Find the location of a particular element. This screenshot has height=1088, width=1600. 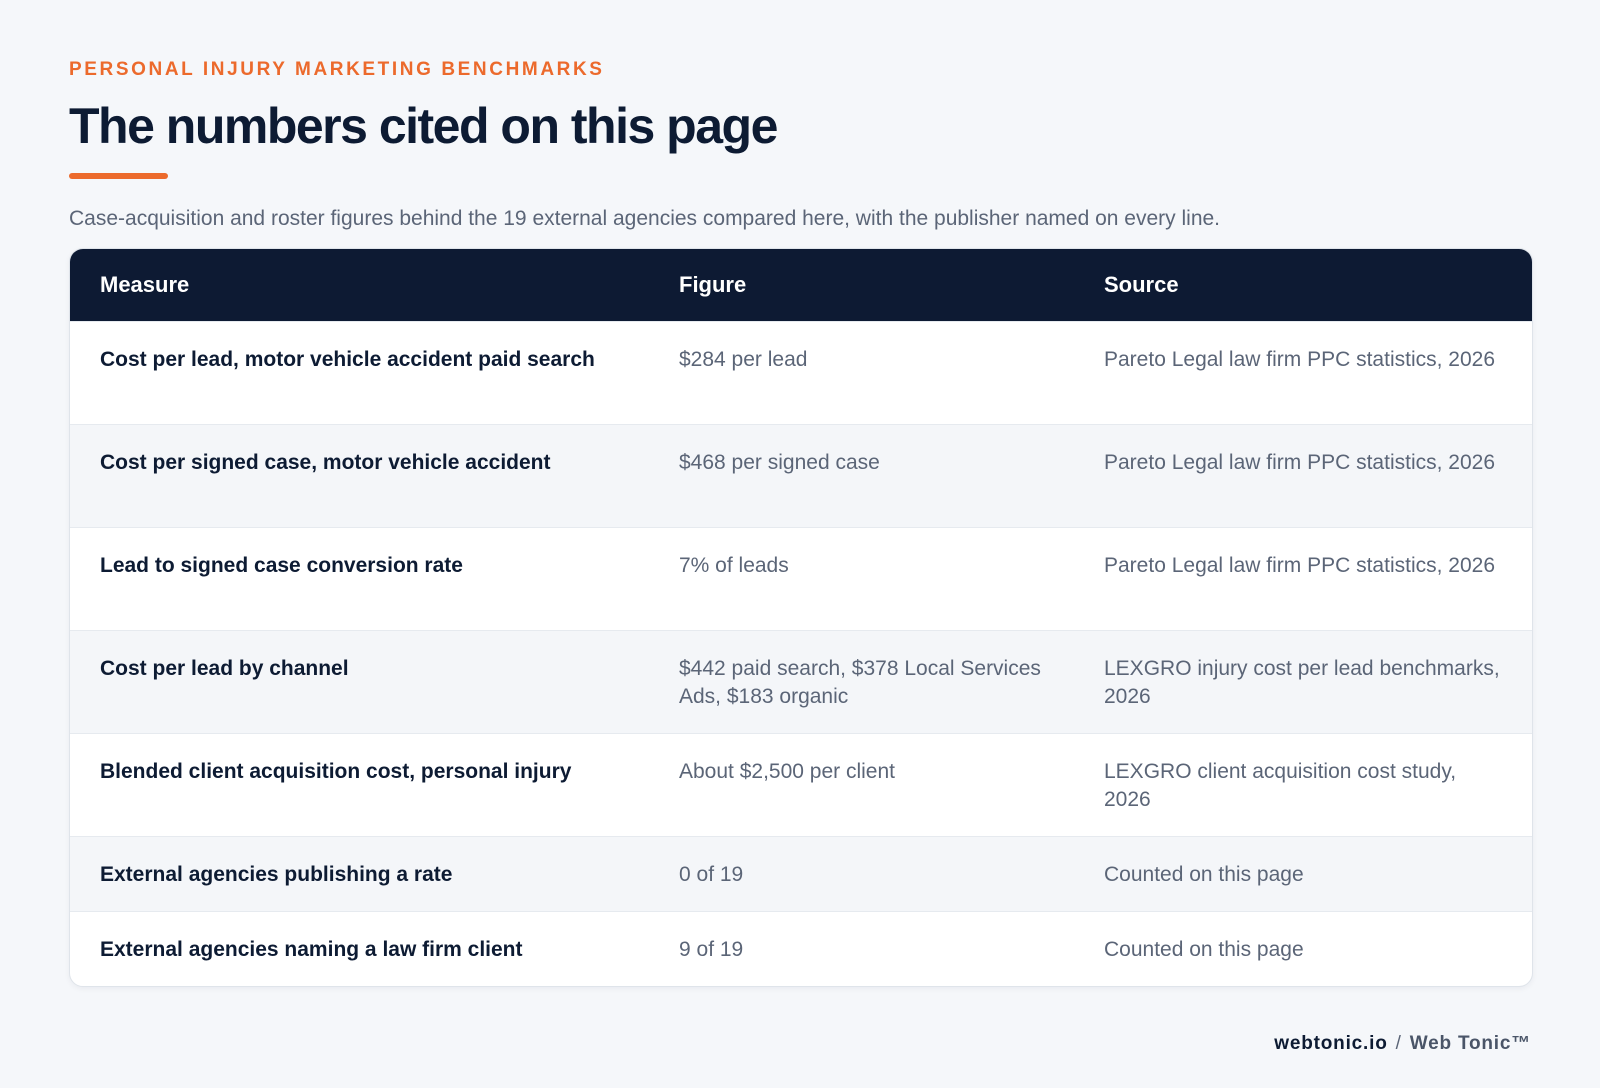

footer-domain-link: webtonic.io is located at coordinates (1331, 1043).